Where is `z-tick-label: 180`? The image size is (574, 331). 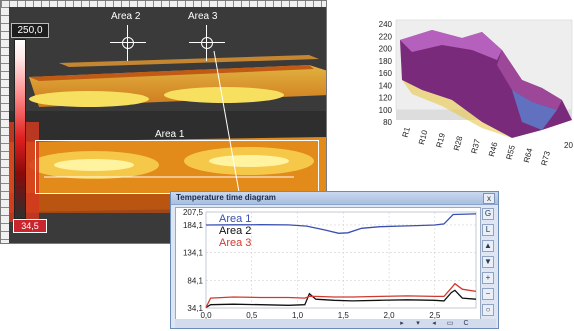 z-tick-label: 180 is located at coordinates (386, 61).